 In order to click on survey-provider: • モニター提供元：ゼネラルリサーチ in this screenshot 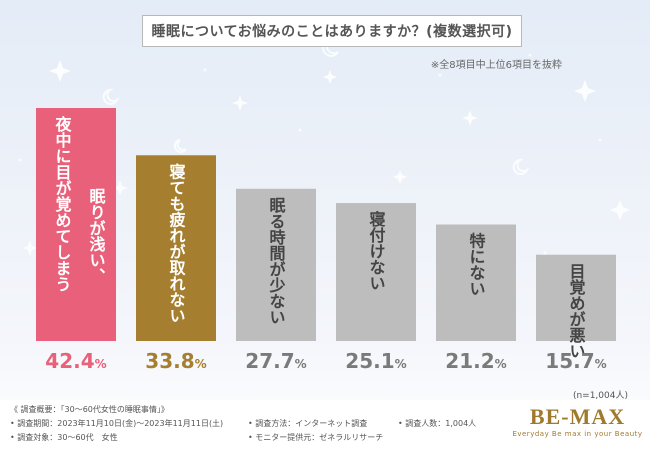, I will do `click(316, 437)`.